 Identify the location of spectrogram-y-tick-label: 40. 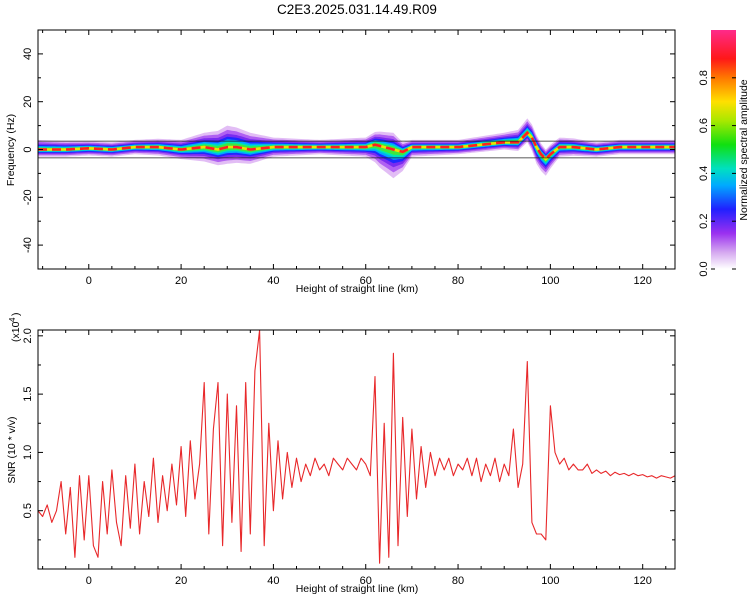
(28, 54).